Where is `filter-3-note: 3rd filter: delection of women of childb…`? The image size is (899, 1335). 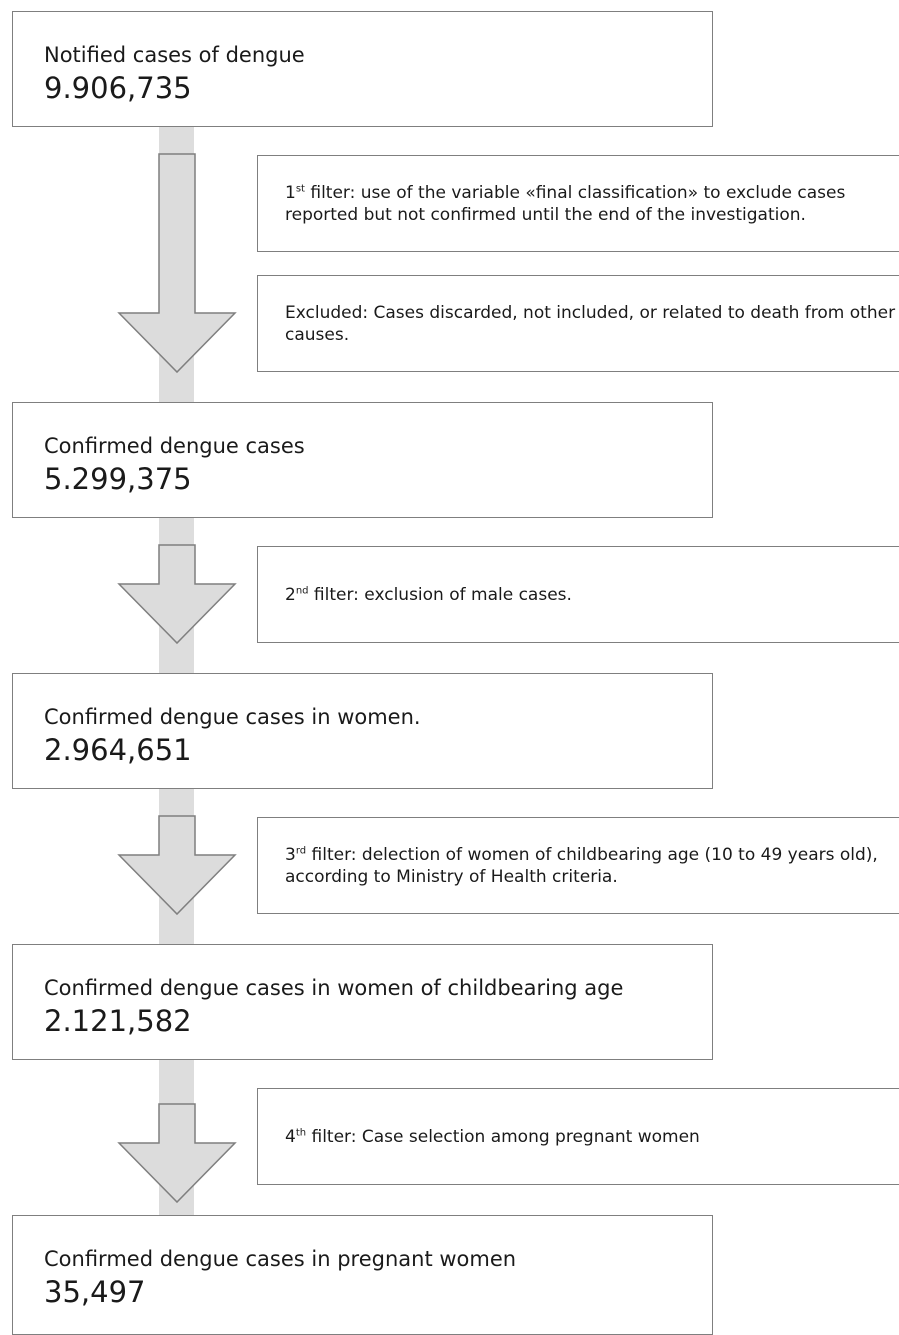 filter-3-note: 3rd filter: delection of women of childb… is located at coordinates (578, 865).